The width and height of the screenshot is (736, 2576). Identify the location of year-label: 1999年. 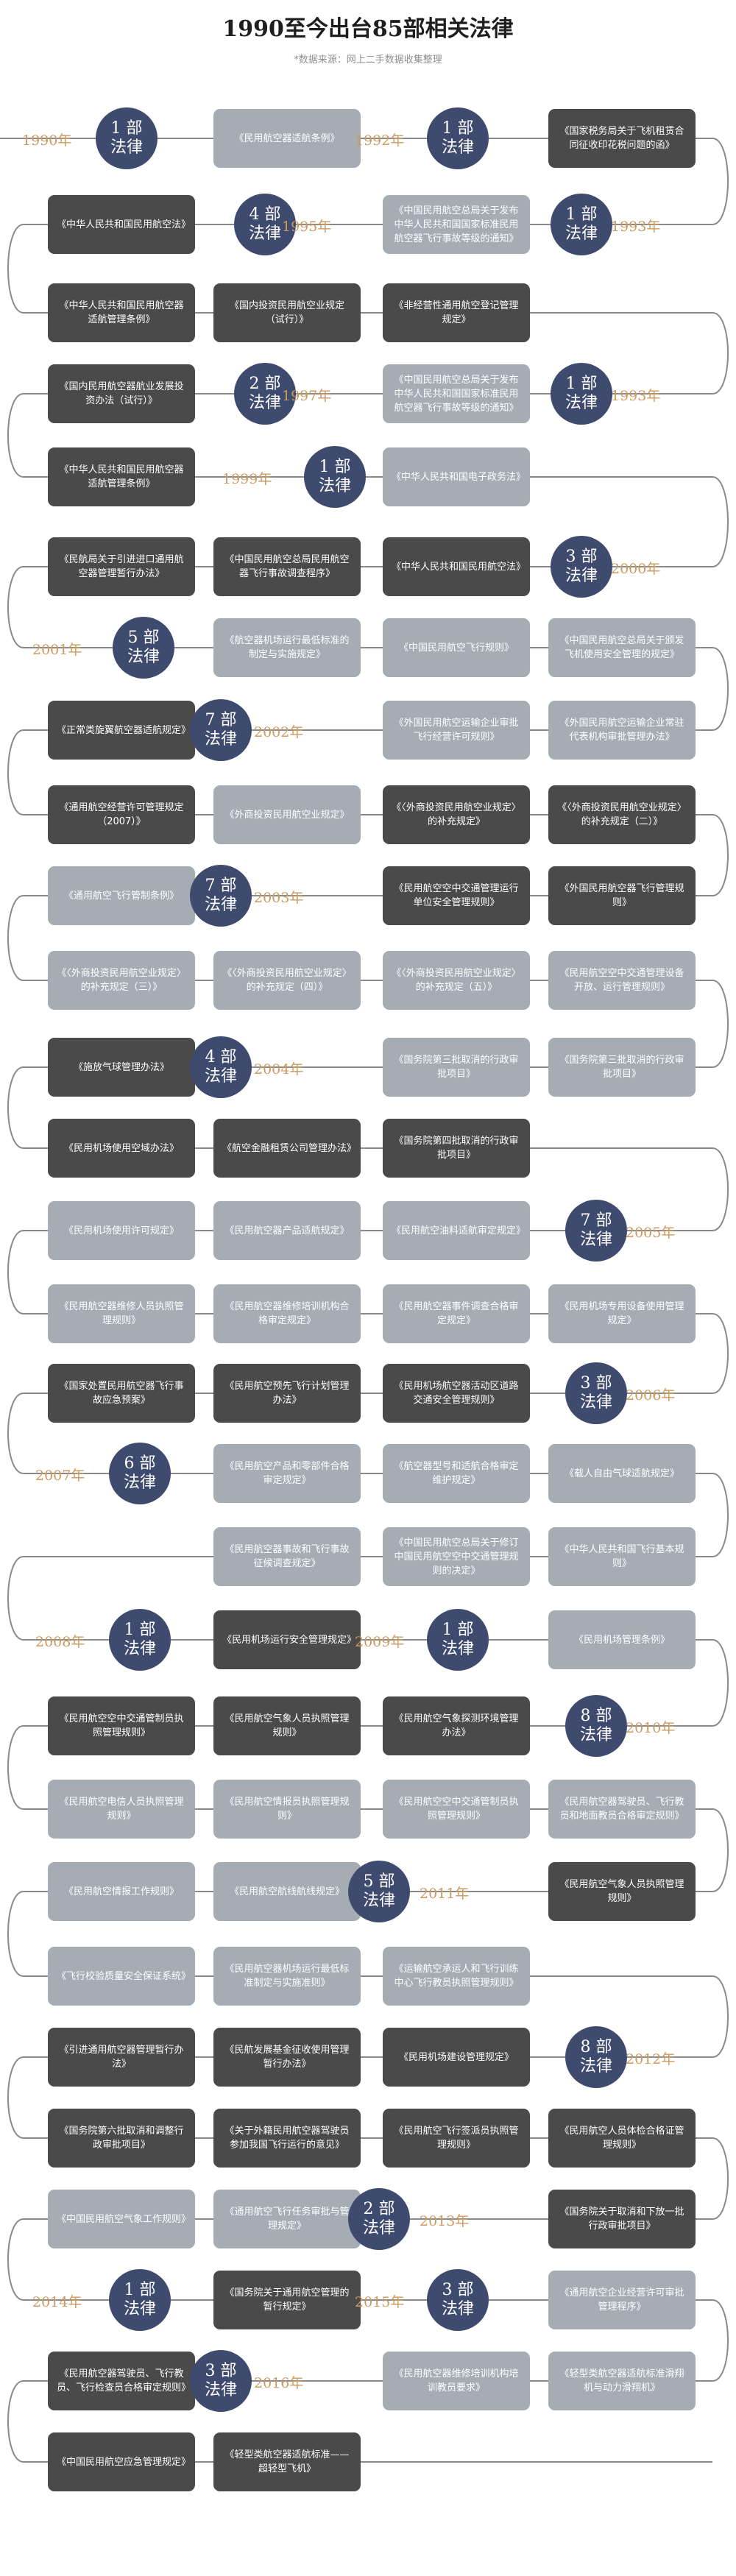
(247, 479).